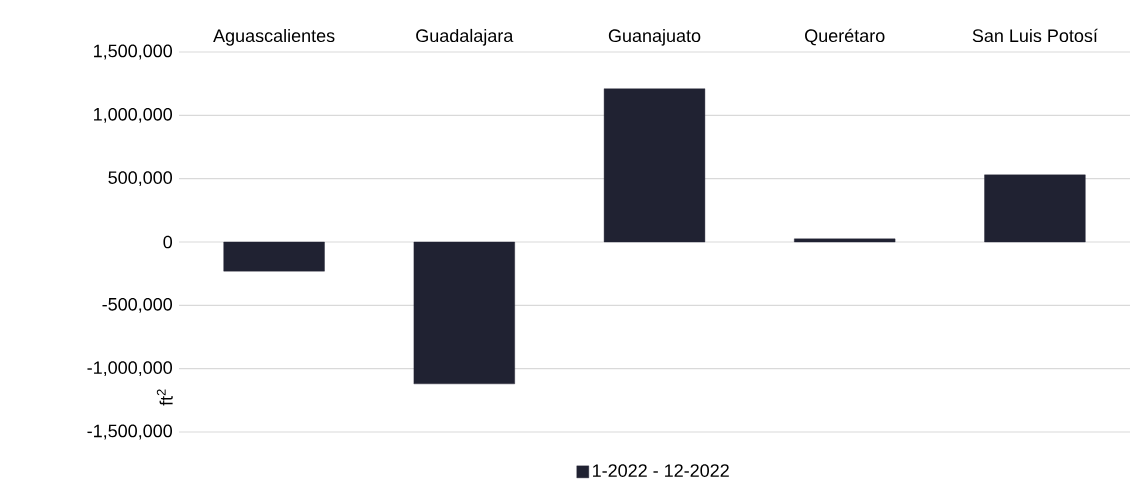  I want to click on y-tick-label: 0, so click(168, 242).